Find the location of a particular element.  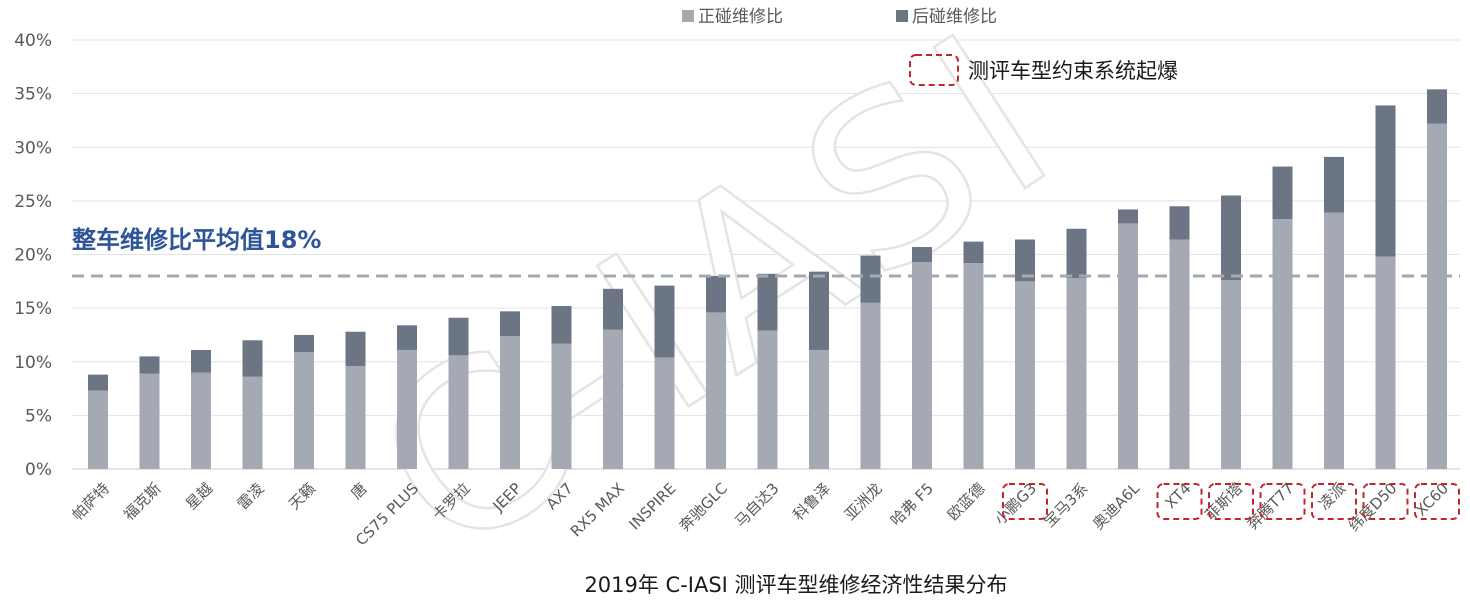

y-tick-label: 10% is located at coordinates (33, 363).